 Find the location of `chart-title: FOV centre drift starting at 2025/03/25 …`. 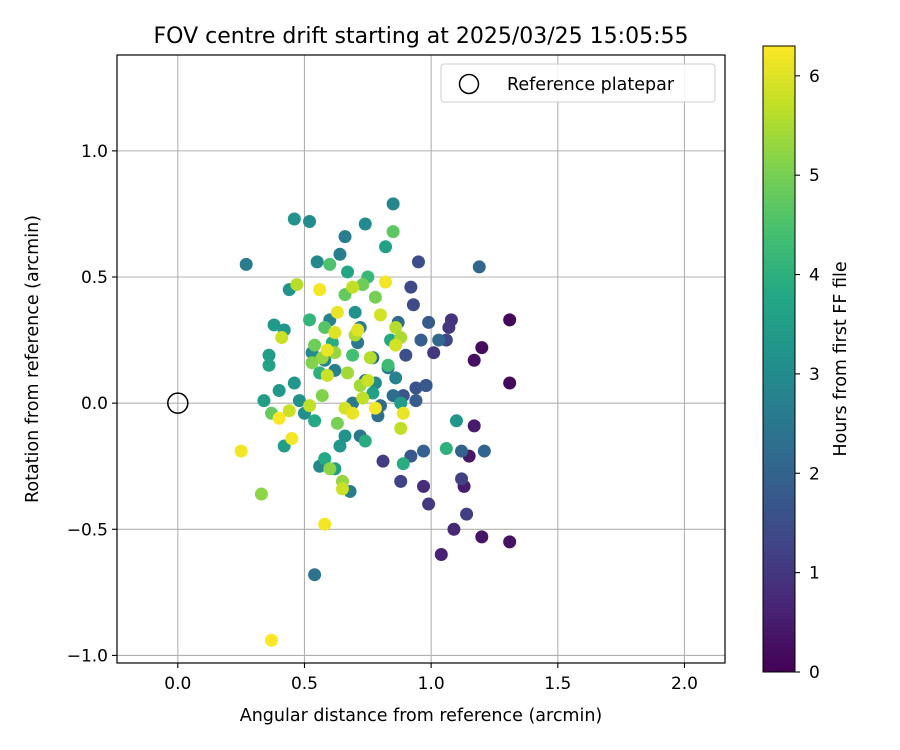

chart-title: FOV centre drift starting at 2025/03/25 … is located at coordinates (421, 36).